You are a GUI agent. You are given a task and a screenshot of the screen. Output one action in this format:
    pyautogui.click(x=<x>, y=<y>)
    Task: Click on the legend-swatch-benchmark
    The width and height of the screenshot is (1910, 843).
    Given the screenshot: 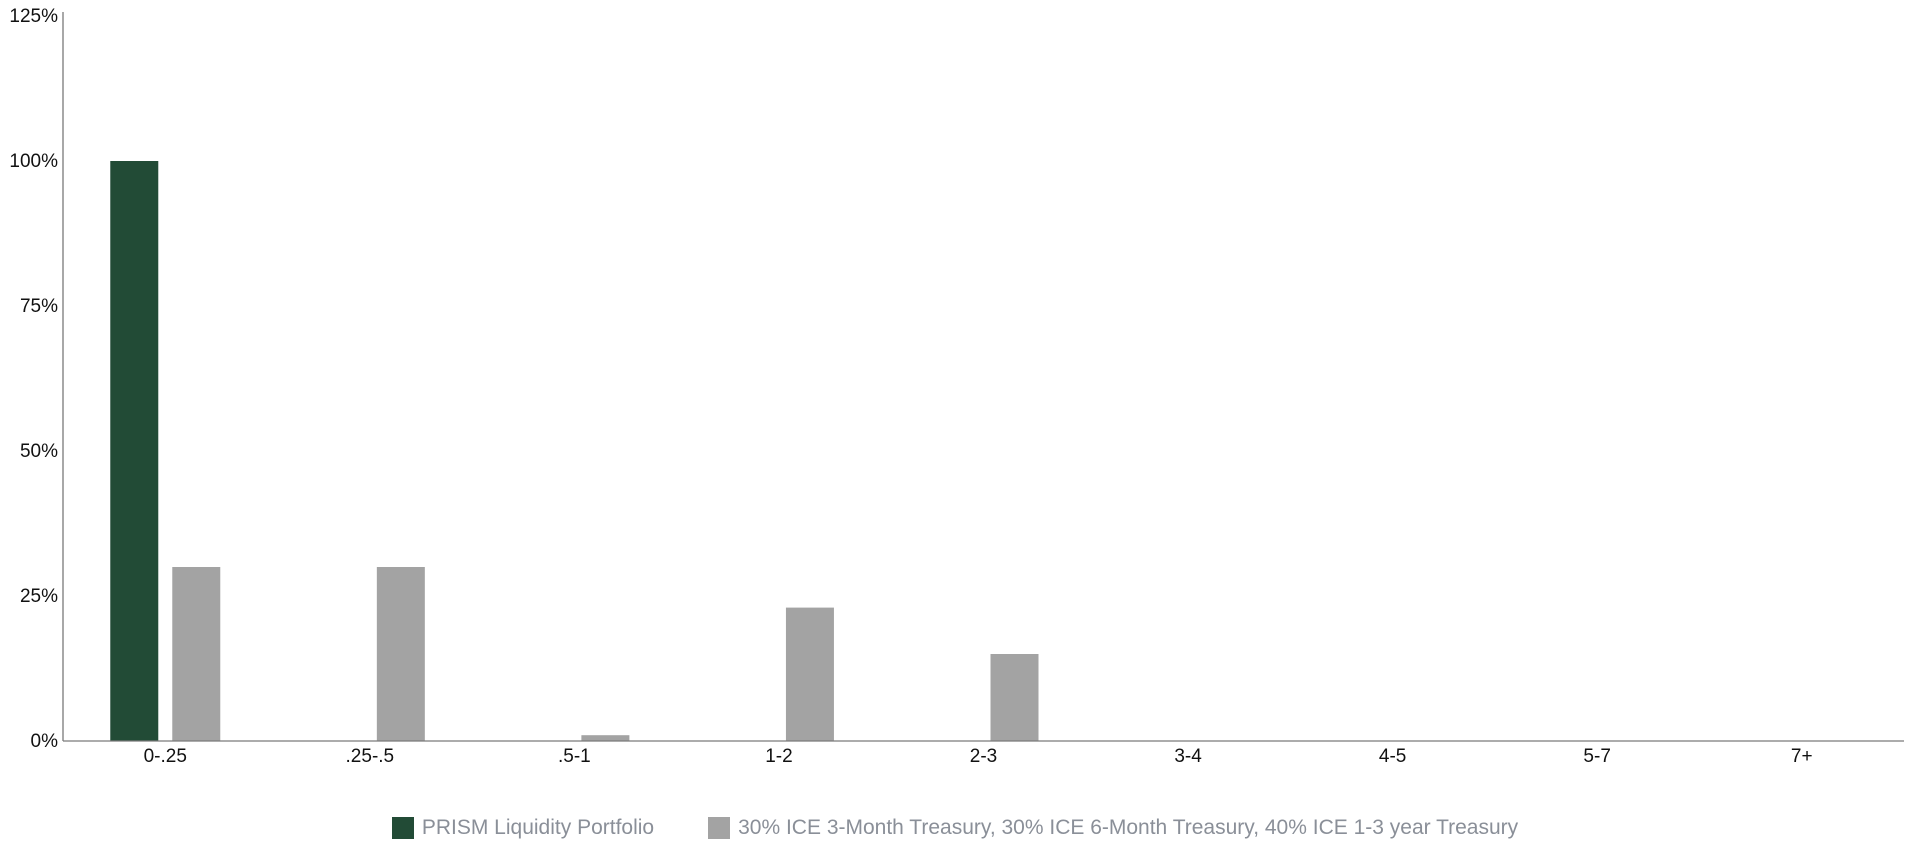 What is the action you would take?
    pyautogui.click(x=719, y=828)
    